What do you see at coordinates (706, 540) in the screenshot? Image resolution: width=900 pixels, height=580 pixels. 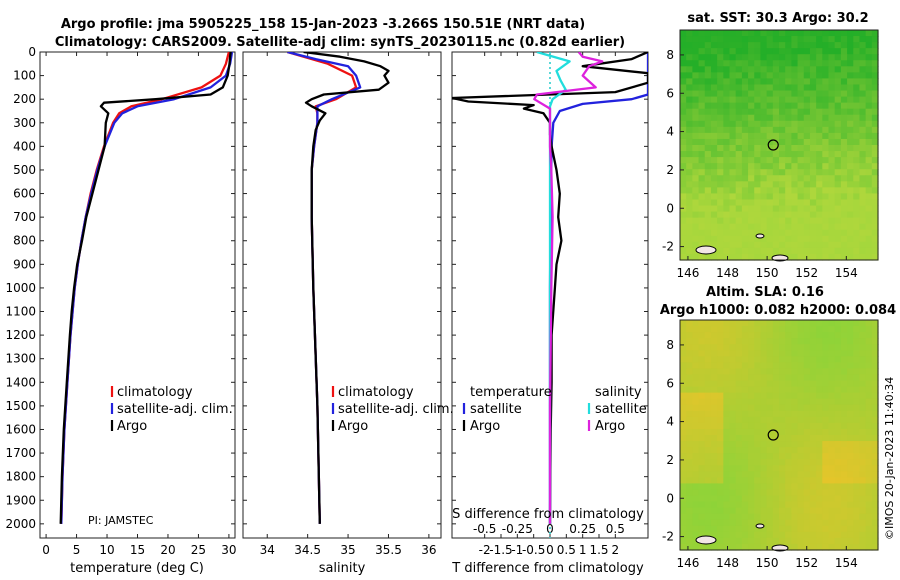 I see `island-outline` at bounding box center [706, 540].